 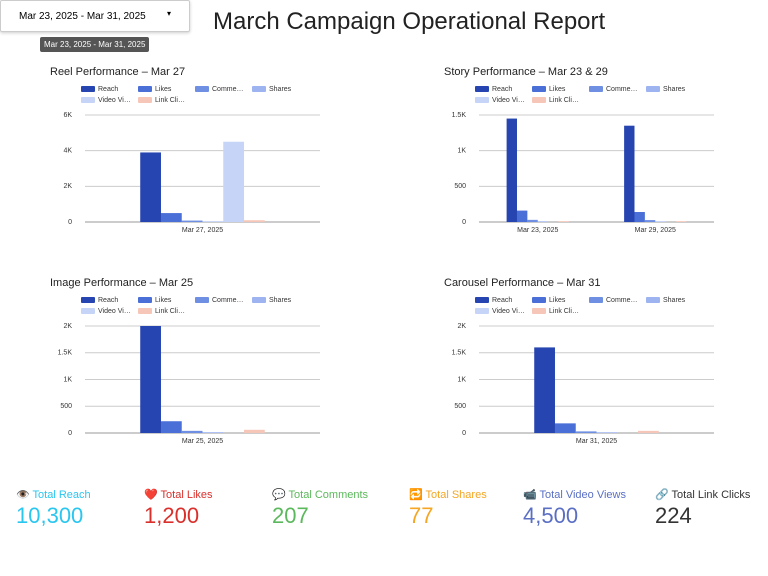 I want to click on kpi-label: ❤️ Total Likes, so click(x=178, y=495).